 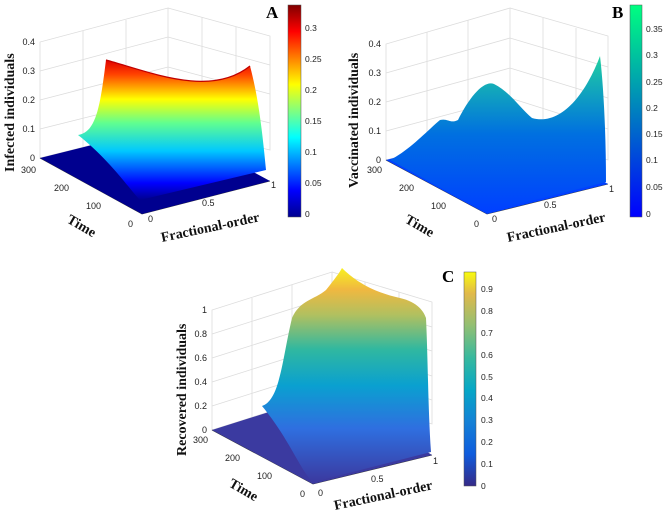 What do you see at coordinates (200, 370) in the screenshot?
I see `panel-c-z-ticks: 0 0.2 0.4 0.6 0.8 1` at bounding box center [200, 370].